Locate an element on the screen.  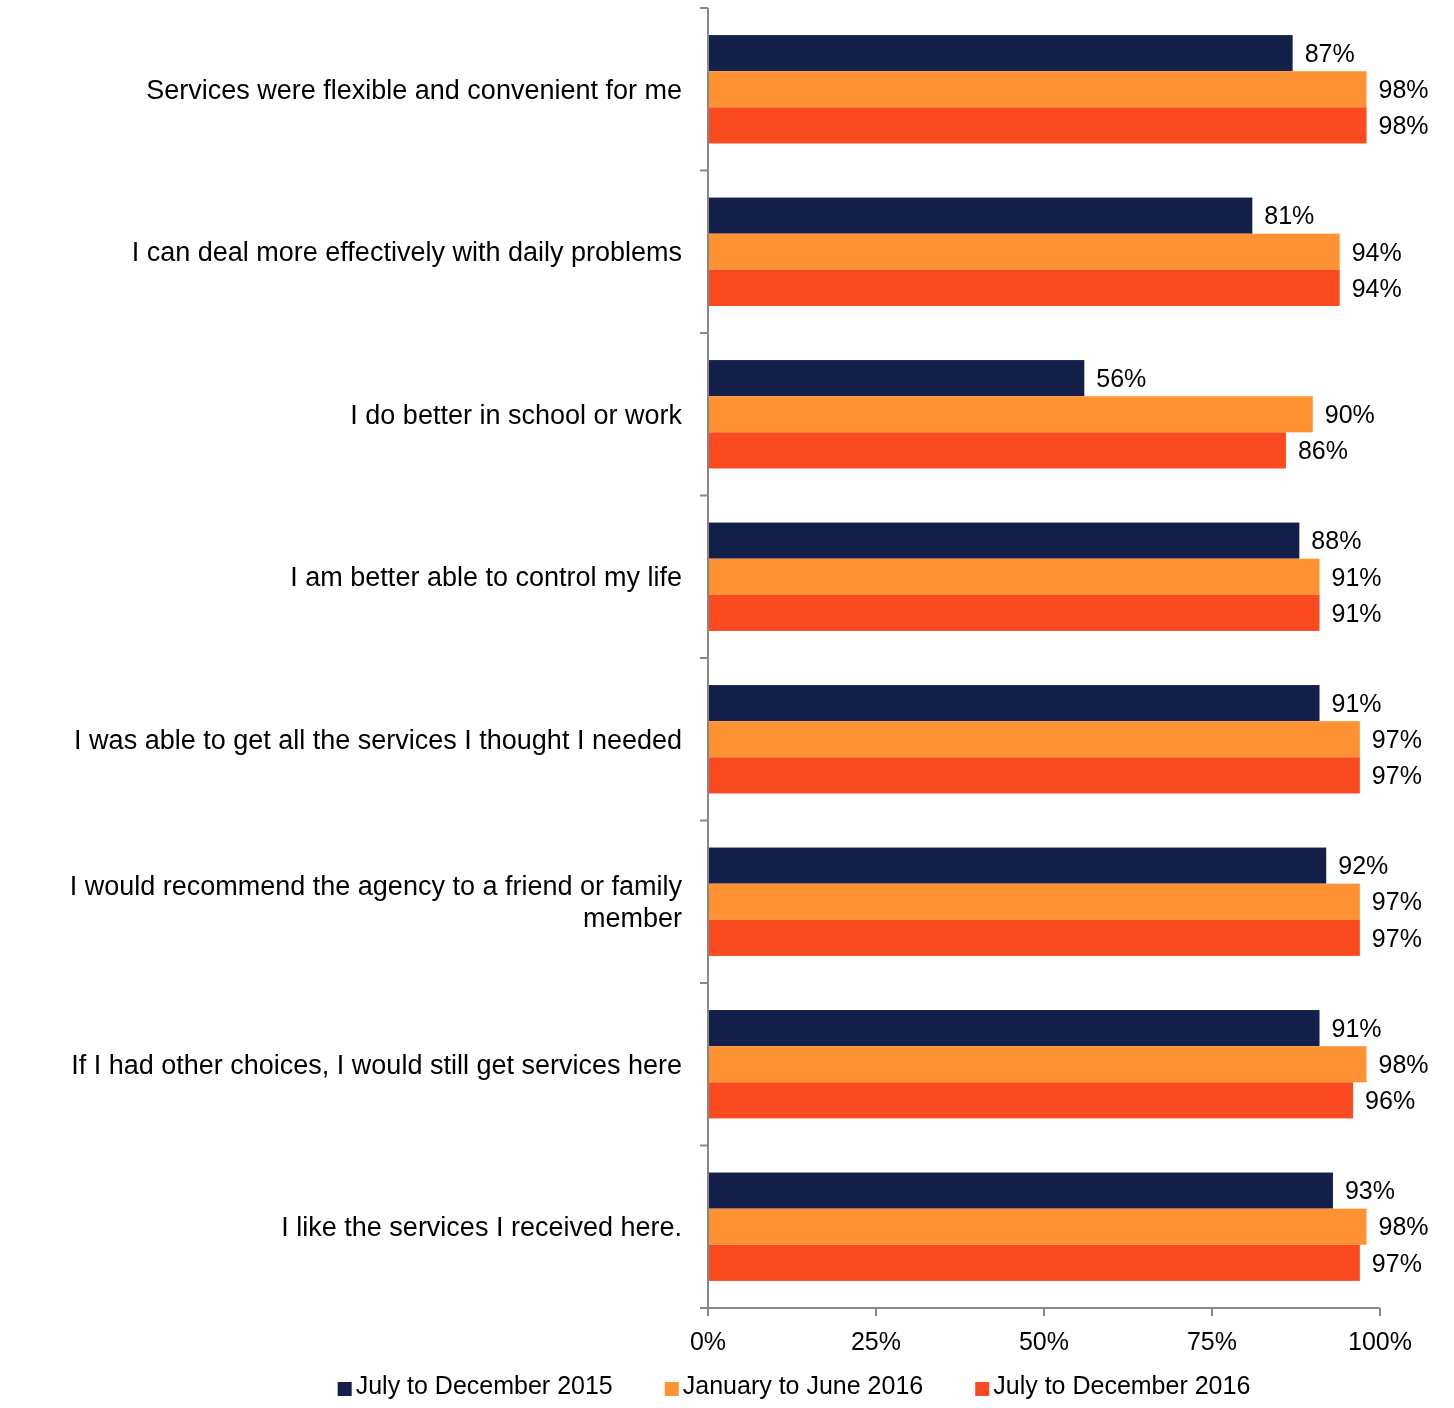
y-tick-label: I was able to get all the services I thought I needed is located at coordinates (378, 739).